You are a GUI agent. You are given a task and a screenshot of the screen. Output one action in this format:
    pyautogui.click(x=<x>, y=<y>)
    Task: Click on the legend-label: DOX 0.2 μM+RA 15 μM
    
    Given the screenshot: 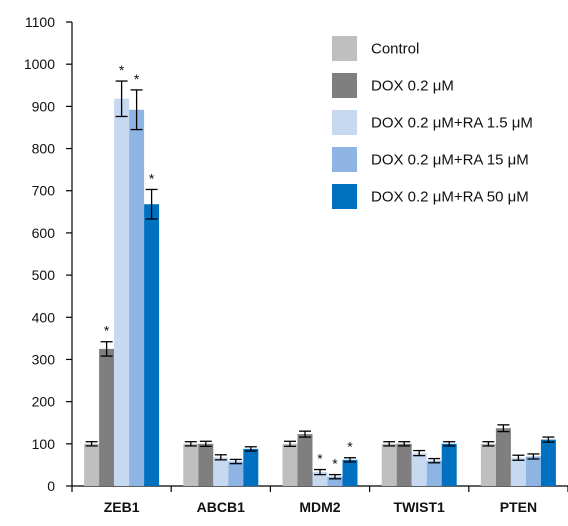 What is the action you would take?
    pyautogui.click(x=450, y=160)
    